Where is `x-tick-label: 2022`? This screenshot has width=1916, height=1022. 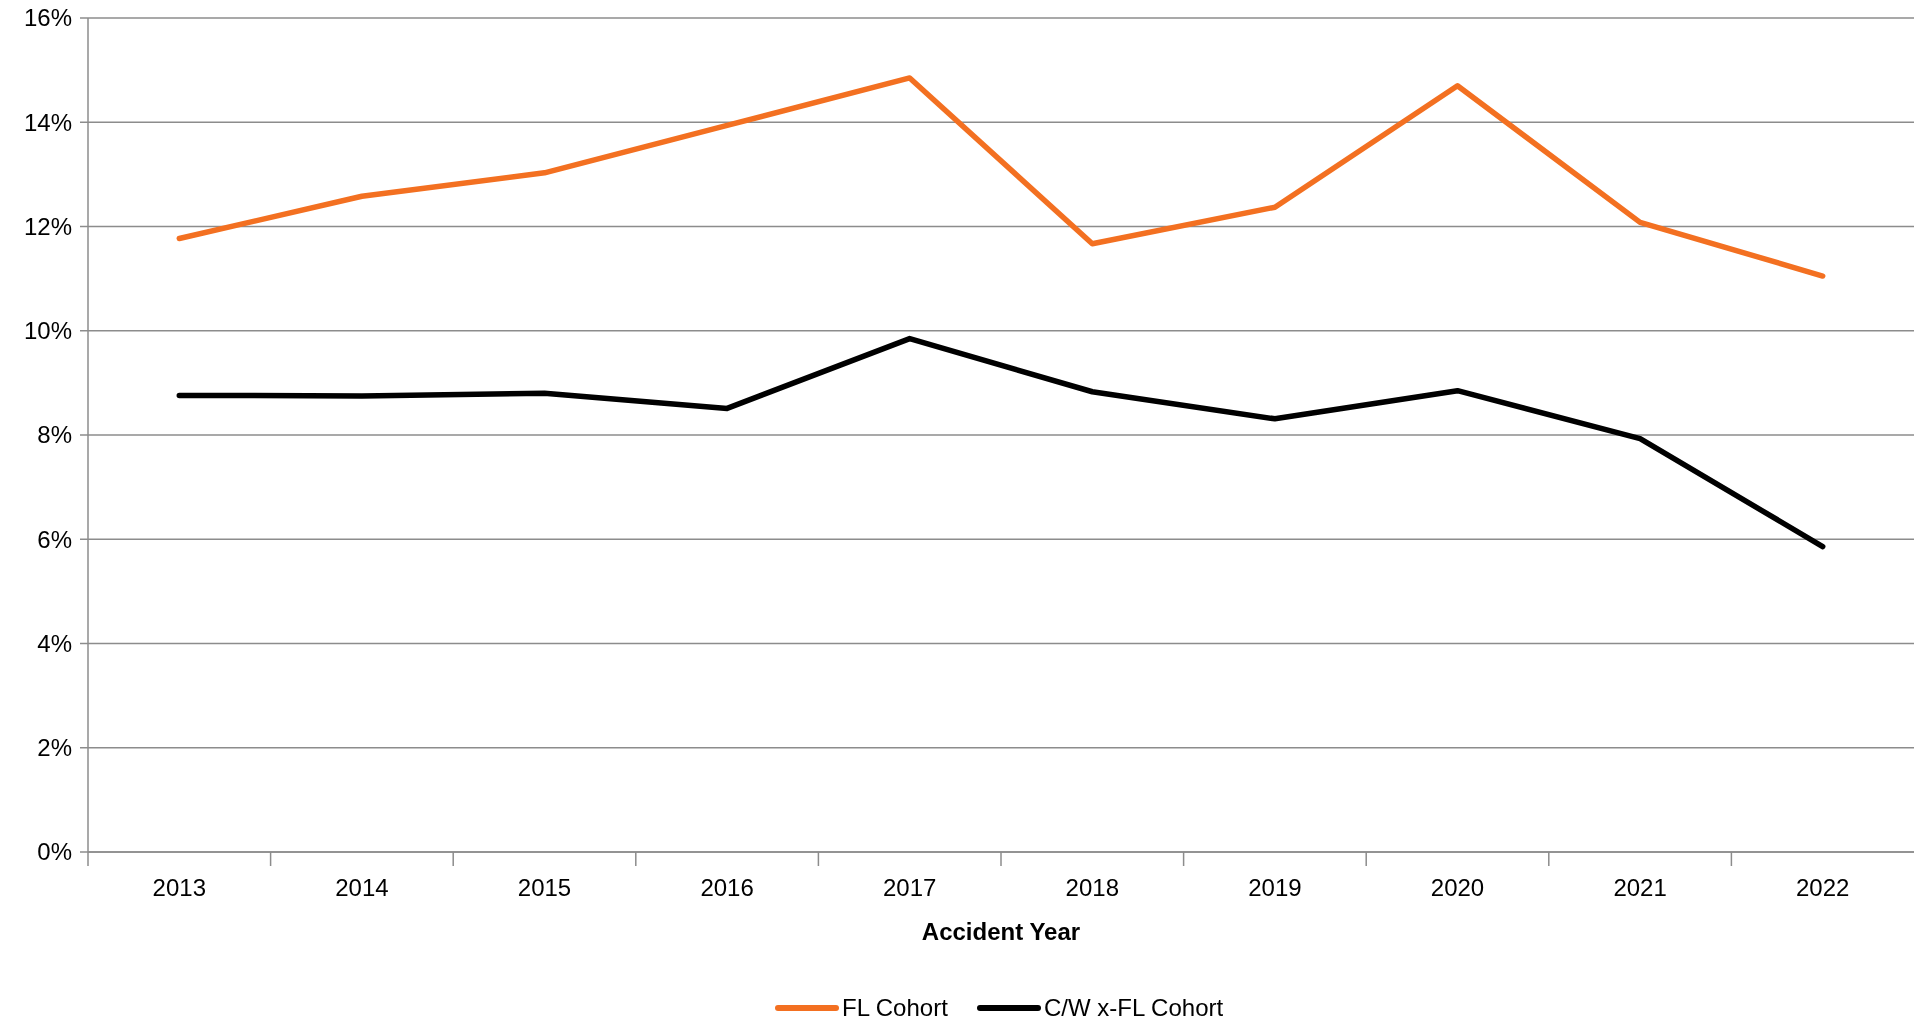
x-tick-label: 2022 is located at coordinates (1823, 888).